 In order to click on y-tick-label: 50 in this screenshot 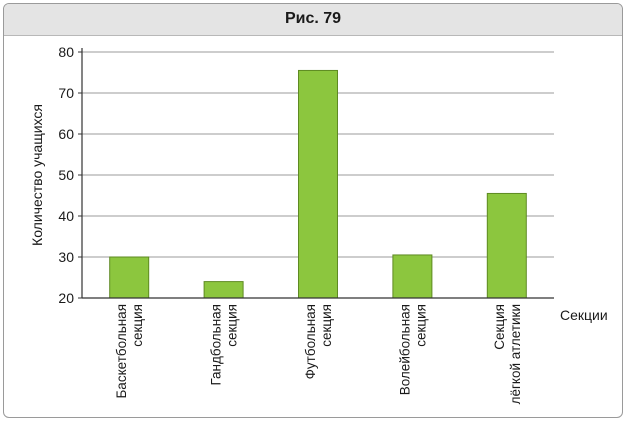, I will do `click(66, 175)`.